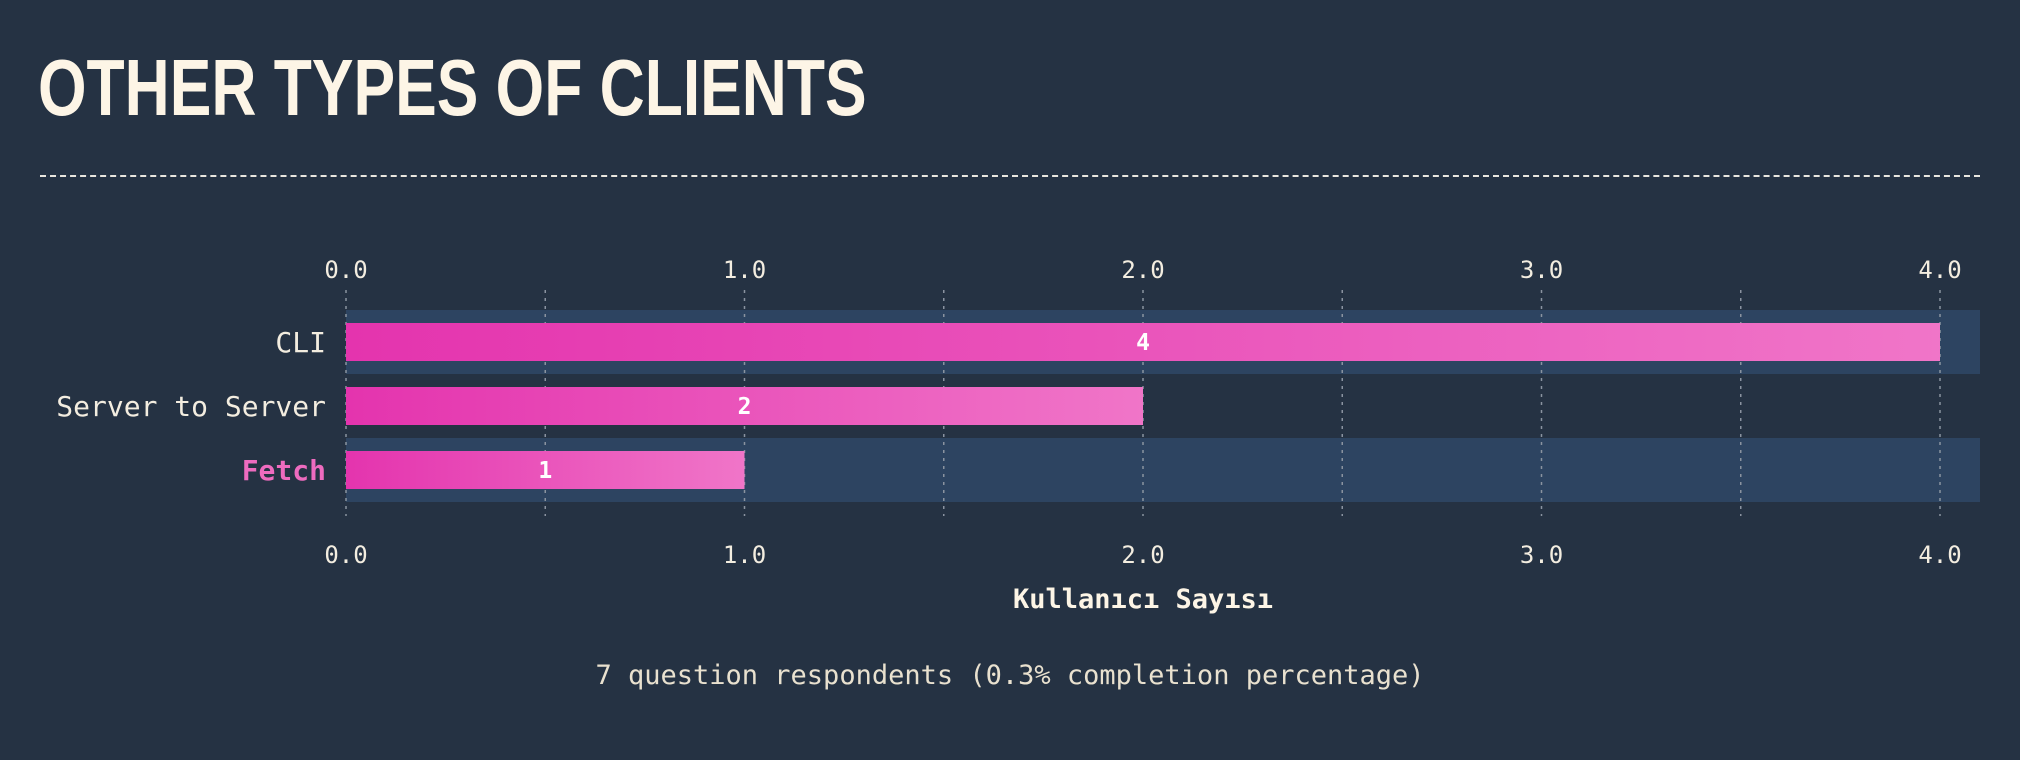 This screenshot has width=2020, height=760. Describe the element at coordinates (300, 342) in the screenshot. I see `category-label: CLI` at that location.